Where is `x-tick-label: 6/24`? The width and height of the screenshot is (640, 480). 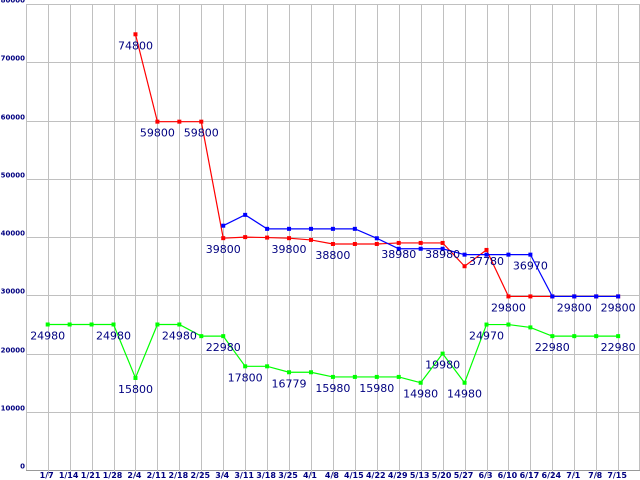
x-tick-label: 6/24 is located at coordinates (552, 475).